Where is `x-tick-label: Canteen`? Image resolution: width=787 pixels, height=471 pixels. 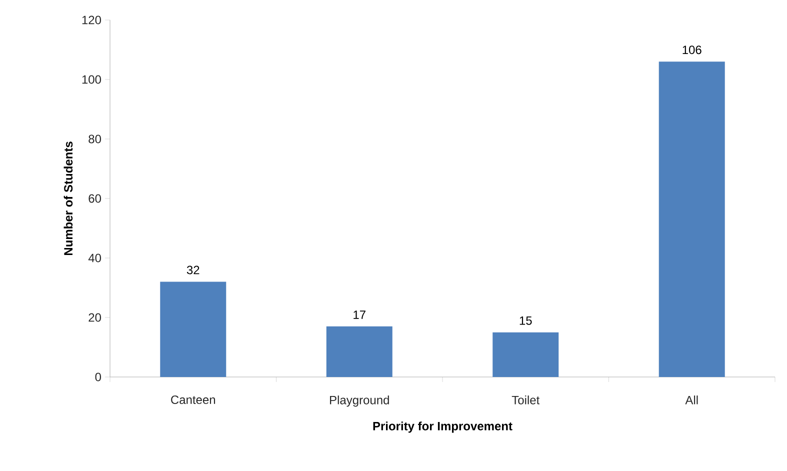 x-tick-label: Canteen is located at coordinates (193, 400).